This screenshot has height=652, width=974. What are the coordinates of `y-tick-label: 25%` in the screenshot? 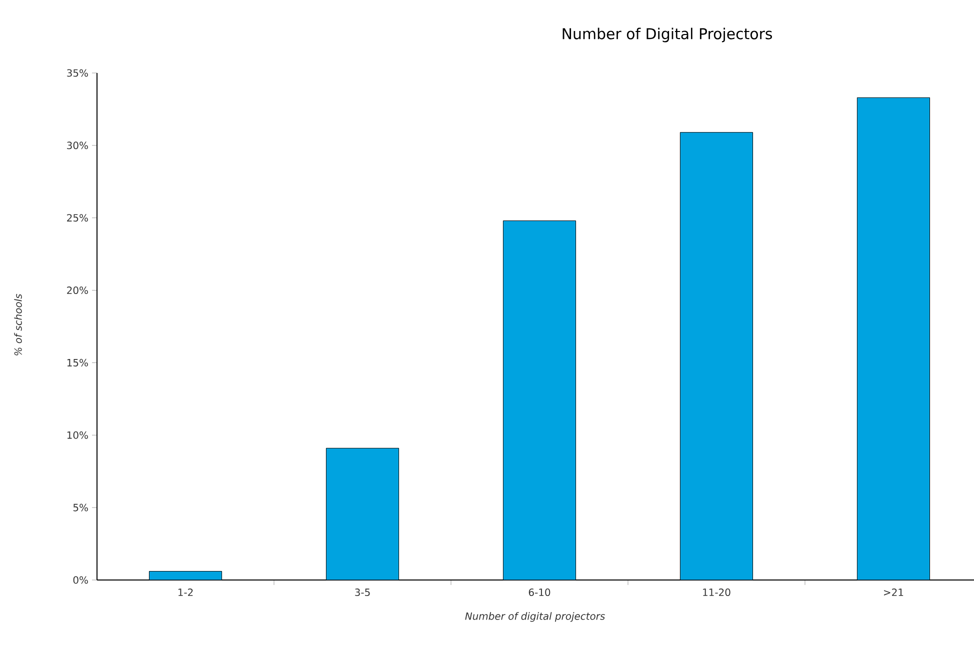 It's located at (77, 218).